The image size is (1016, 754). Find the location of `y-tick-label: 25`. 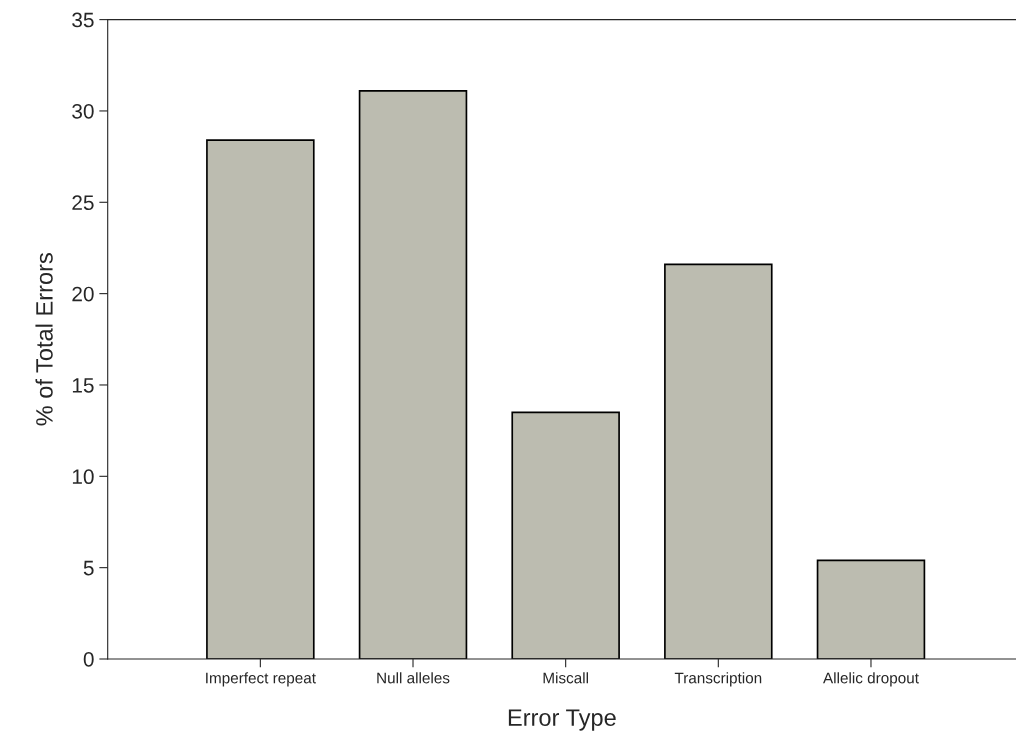

y-tick-label: 25 is located at coordinates (83, 203).